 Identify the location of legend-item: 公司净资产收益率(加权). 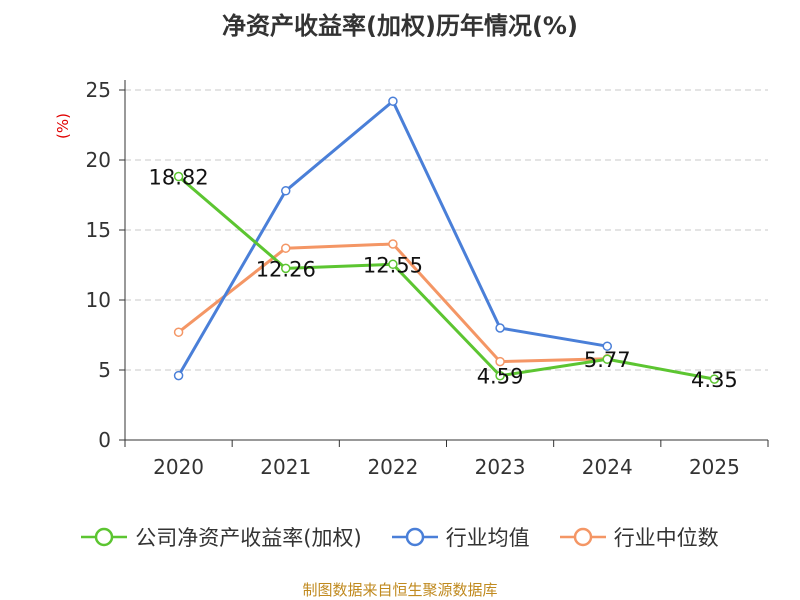
(221, 537).